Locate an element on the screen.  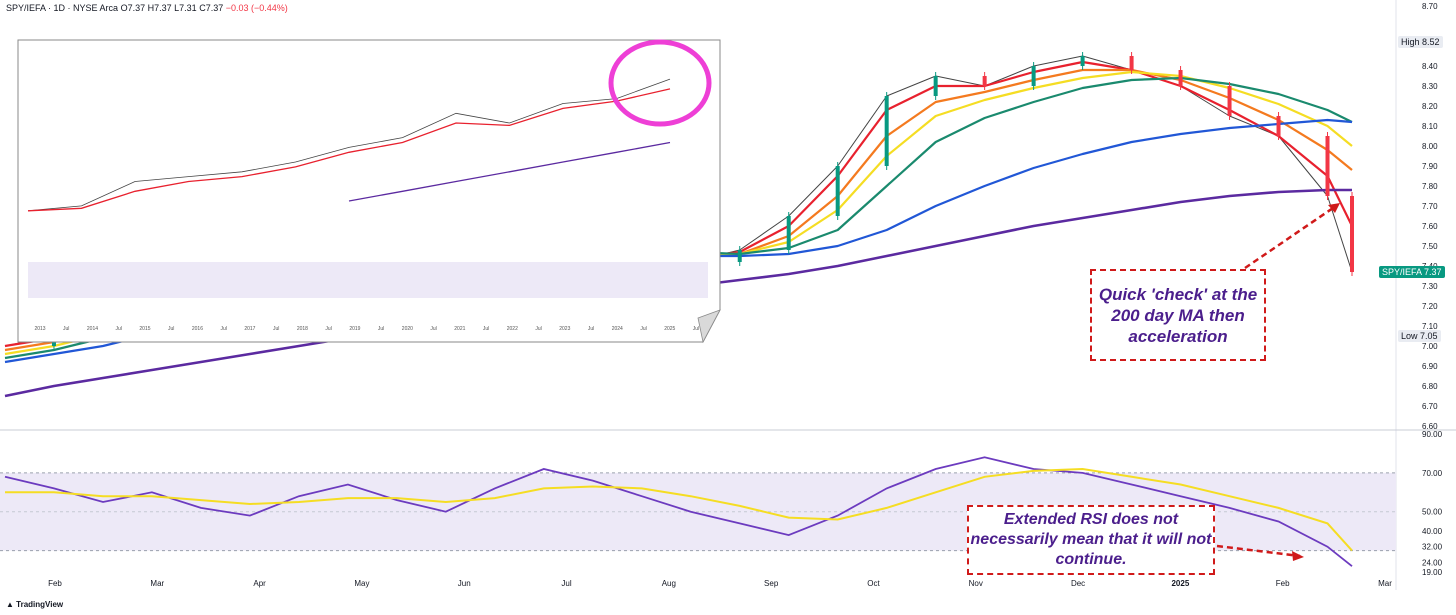
x-label-5: Jul is located at coordinates (566, 583).